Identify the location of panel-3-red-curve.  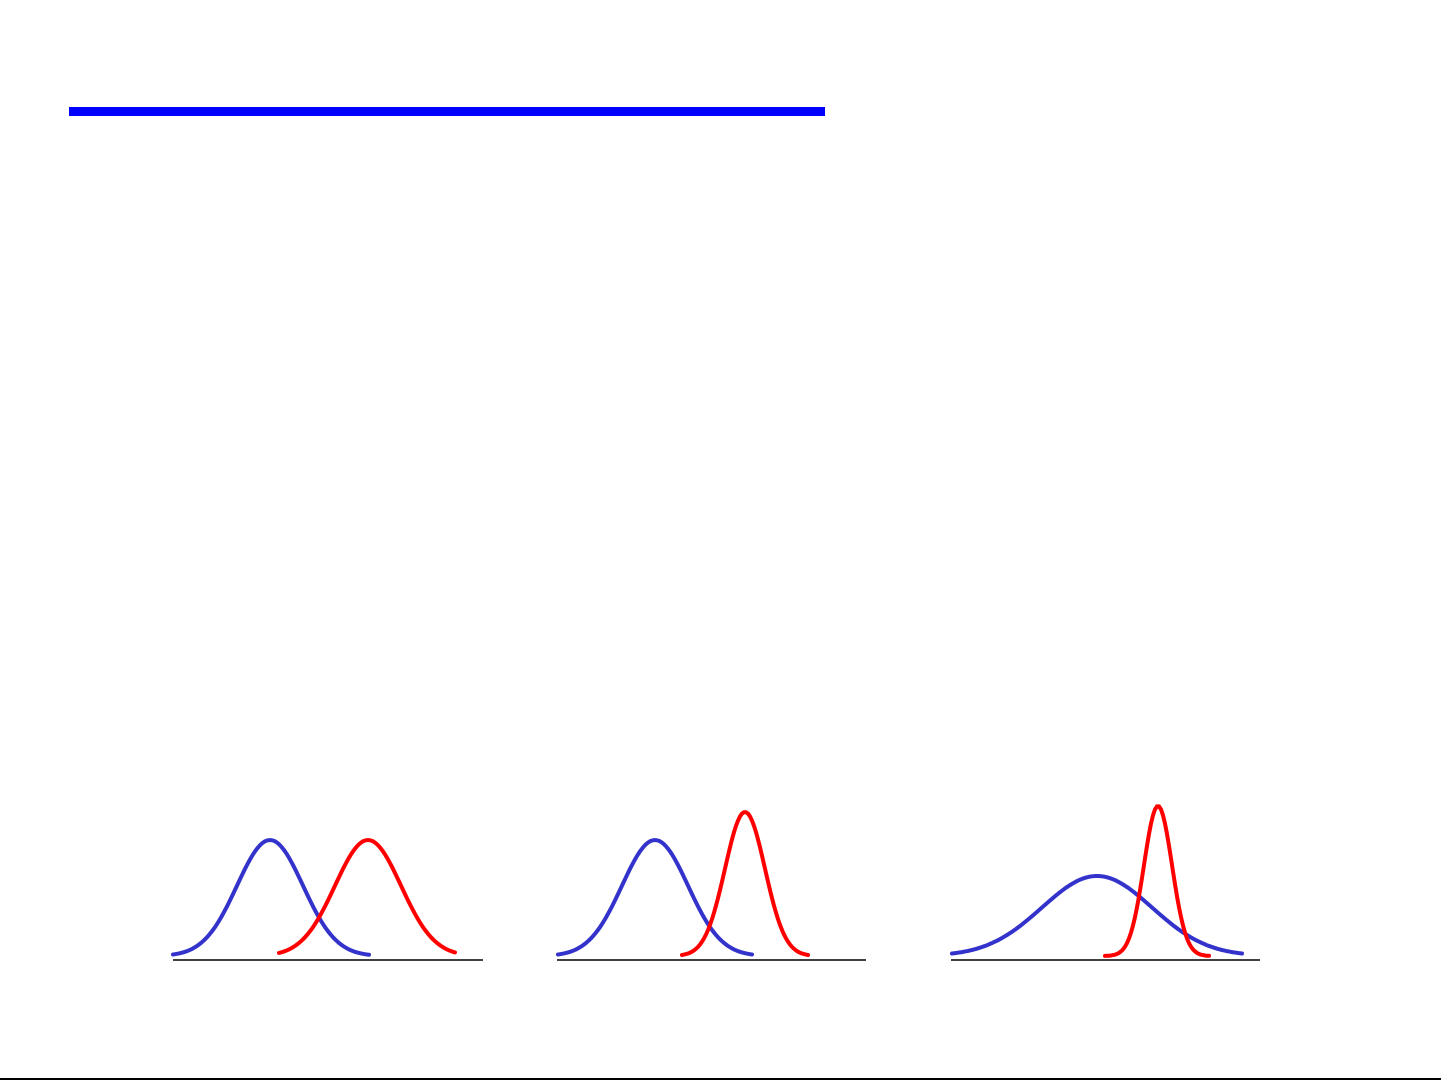
(1157, 881).